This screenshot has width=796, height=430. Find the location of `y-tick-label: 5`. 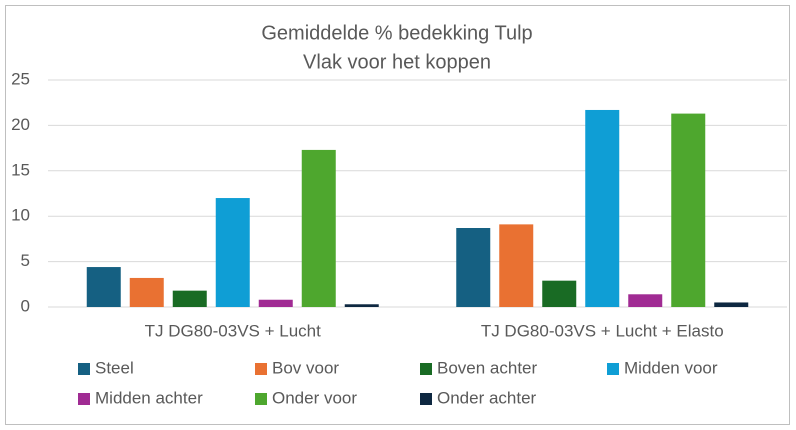

y-tick-label: 5 is located at coordinates (25, 260).